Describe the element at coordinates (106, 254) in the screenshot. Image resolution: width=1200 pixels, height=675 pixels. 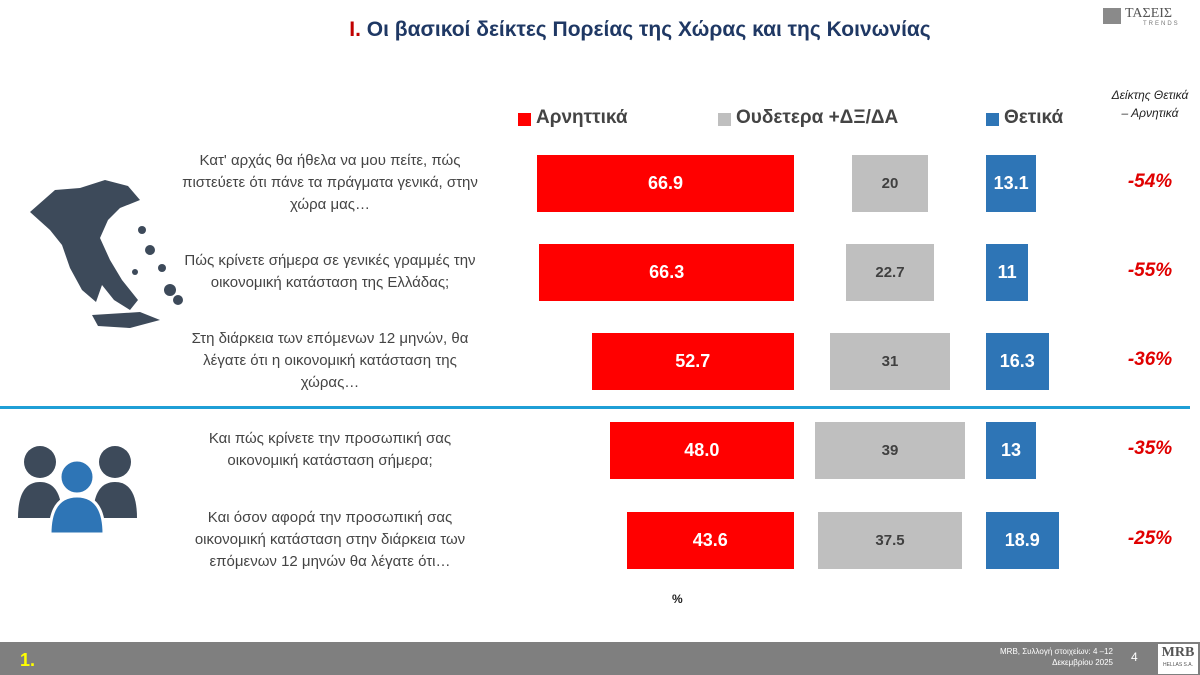
I see `greece-map` at that location.